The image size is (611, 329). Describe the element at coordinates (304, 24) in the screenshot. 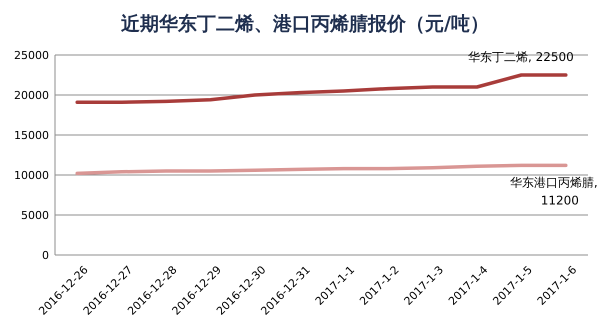

I see `chart-title: 近期华东丁二烯、港口丙烯腈报价（元/吨）` at that location.